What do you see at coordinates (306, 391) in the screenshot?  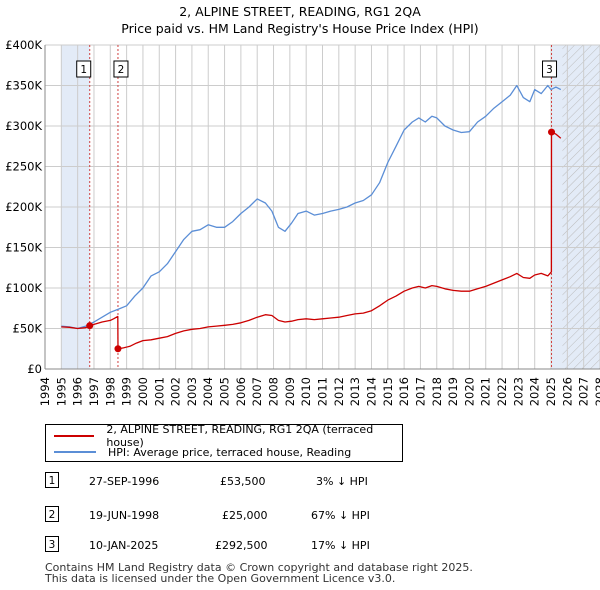 I see `x-tick-label: 2010` at bounding box center [306, 391].